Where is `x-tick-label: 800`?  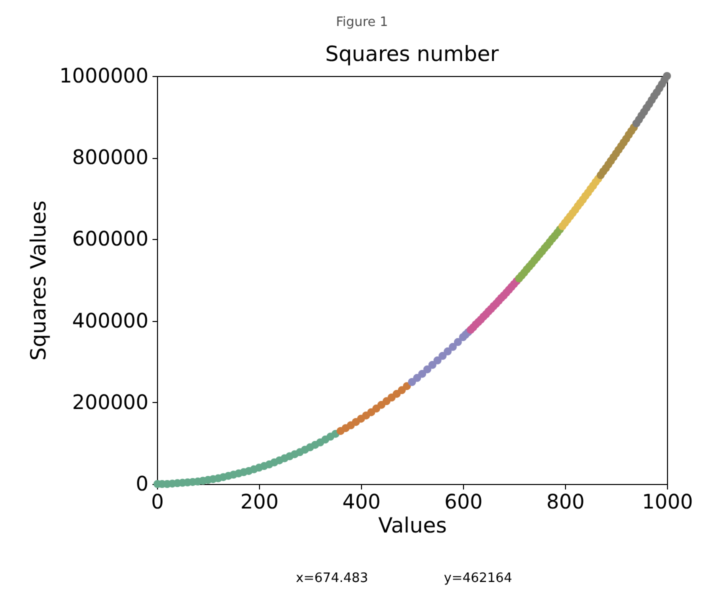 x-tick-label: 800 is located at coordinates (565, 502).